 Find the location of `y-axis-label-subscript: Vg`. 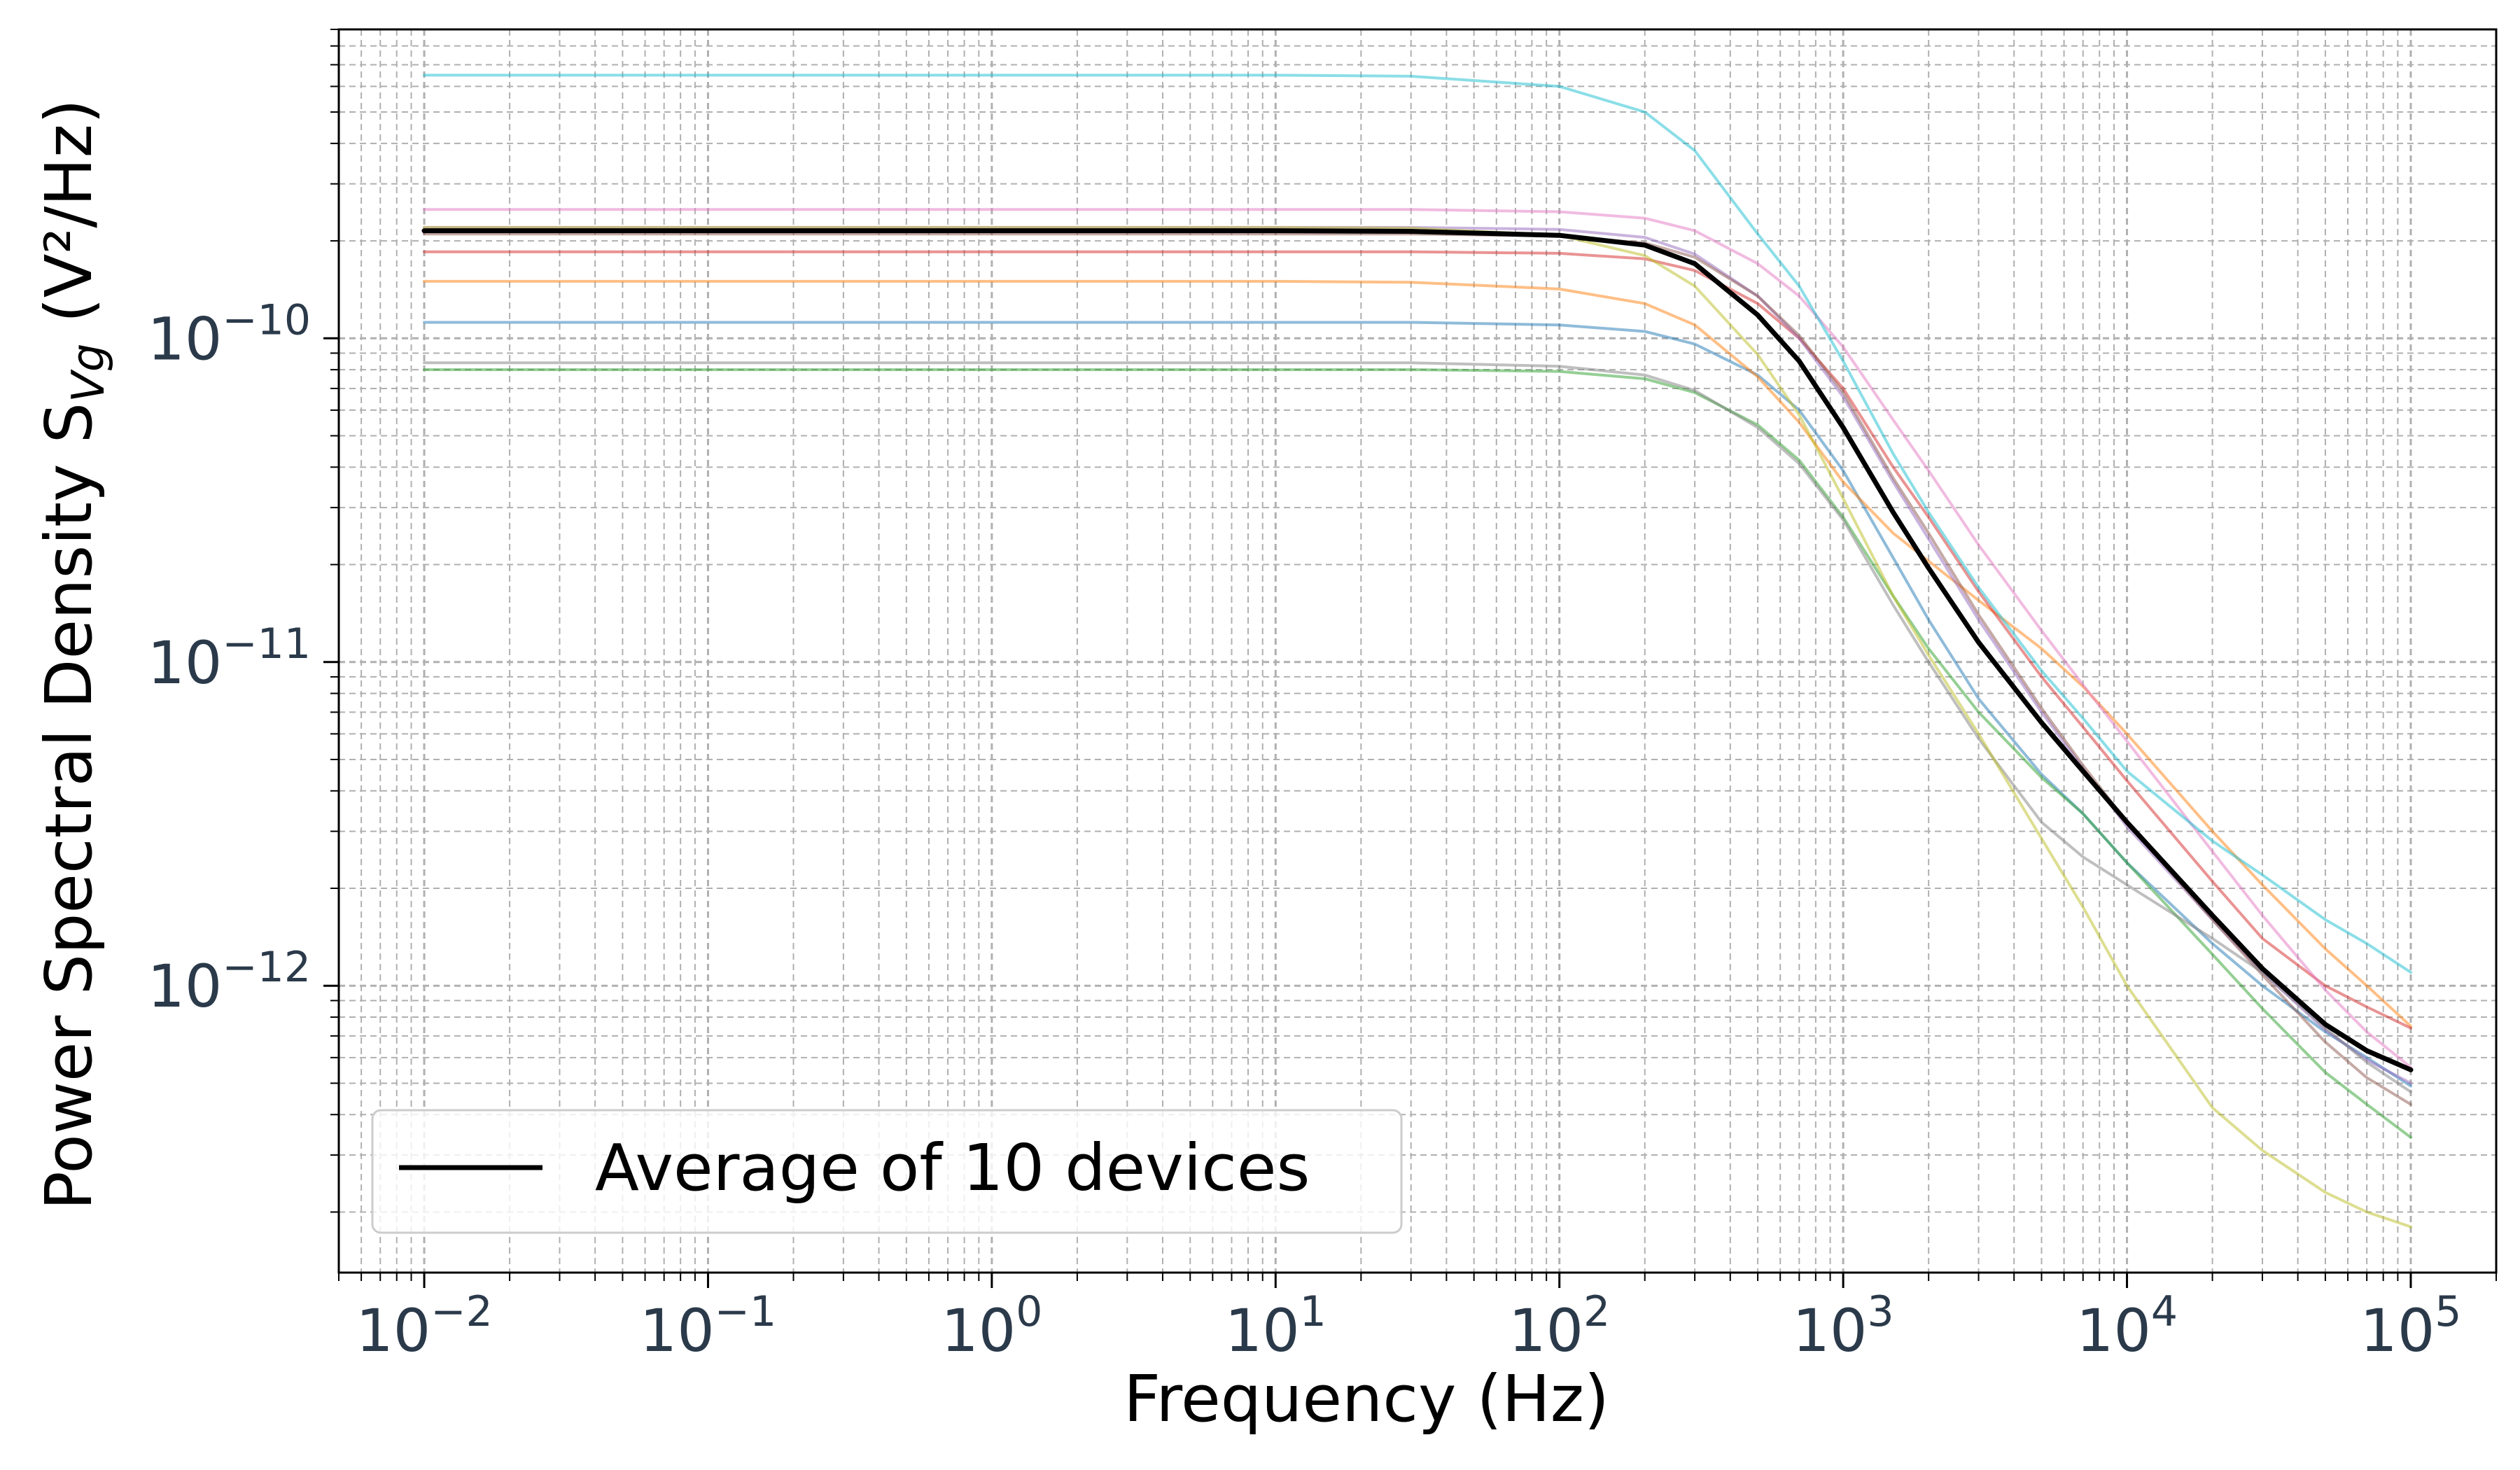

y-axis-label-subscript: Vg is located at coordinates (89, 373).